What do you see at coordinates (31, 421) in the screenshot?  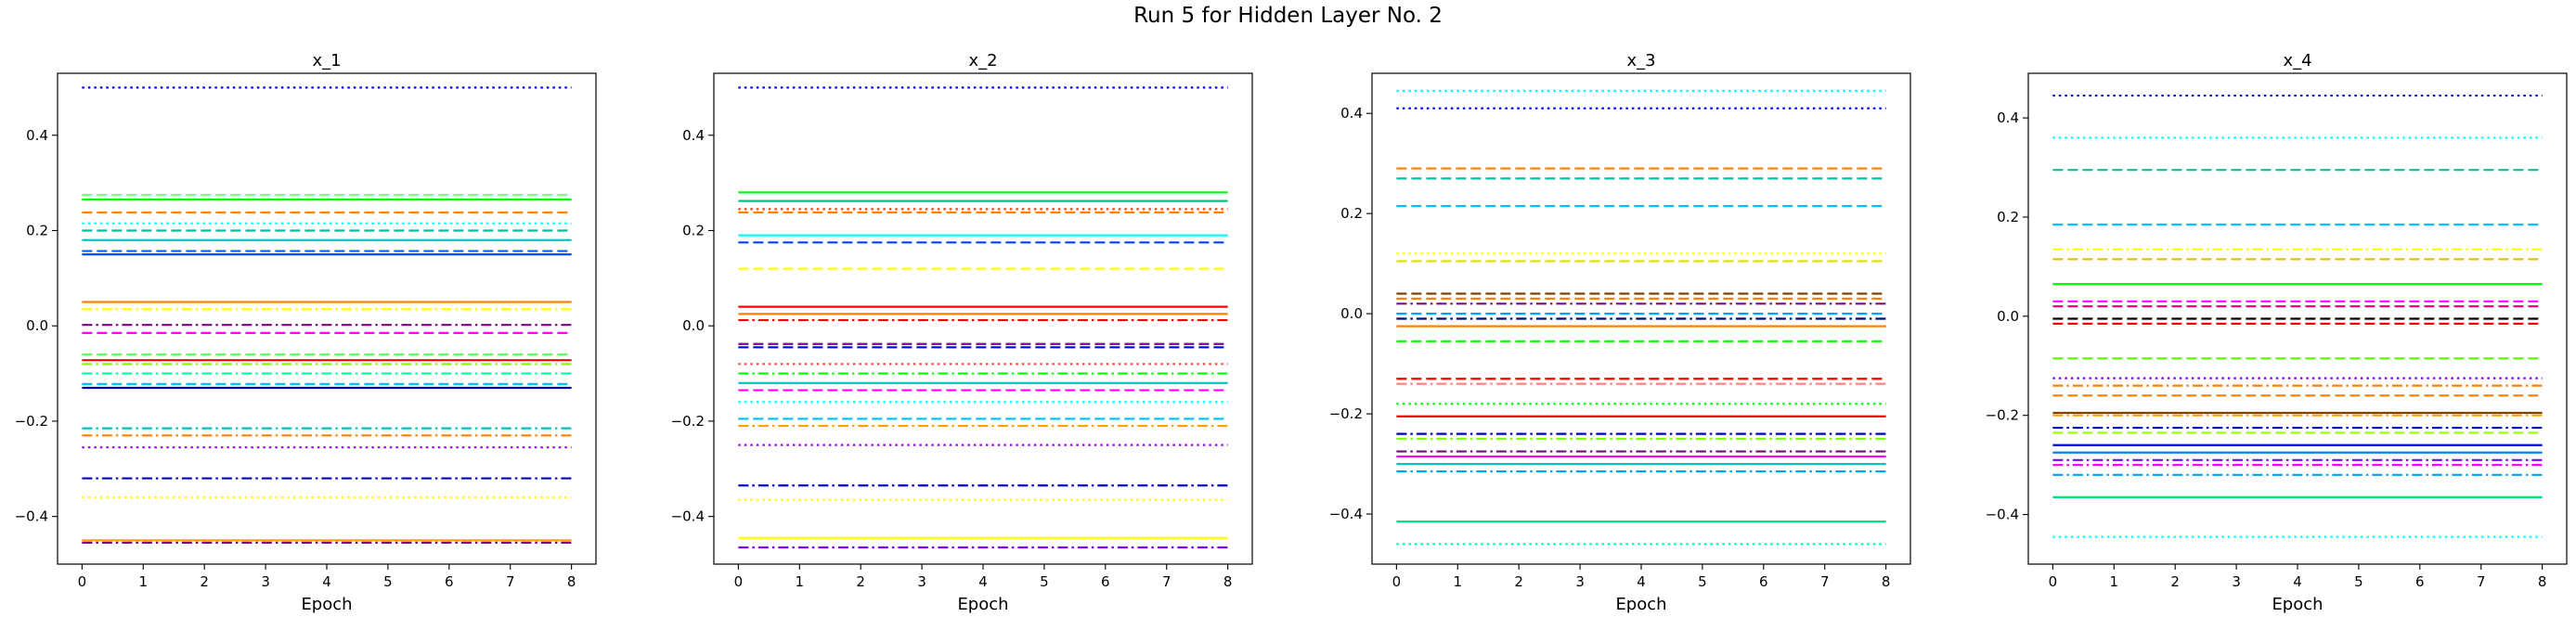 I see `plot-1-ytick-label-2: −0.2` at bounding box center [31, 421].